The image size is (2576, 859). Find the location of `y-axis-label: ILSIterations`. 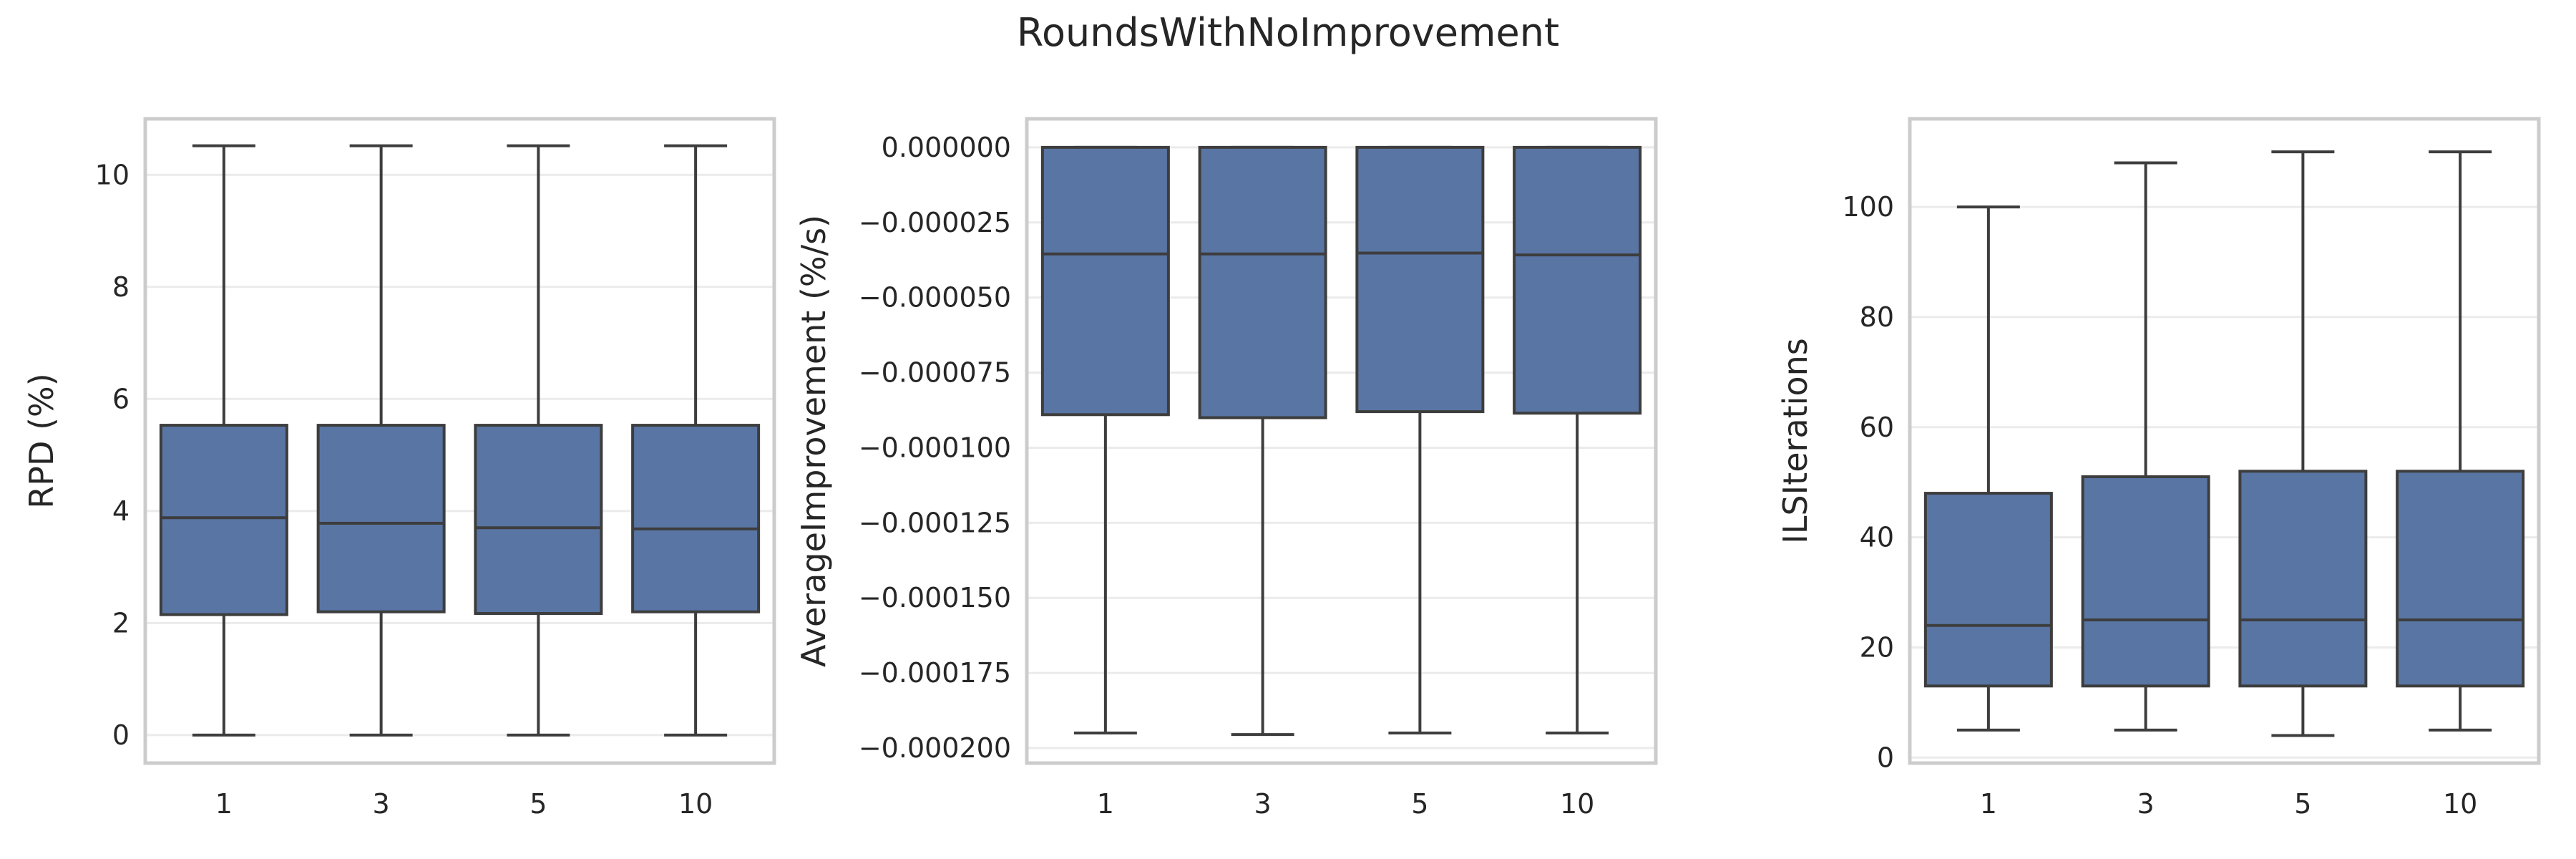

y-axis-label: ILSIterations is located at coordinates (1796, 440).